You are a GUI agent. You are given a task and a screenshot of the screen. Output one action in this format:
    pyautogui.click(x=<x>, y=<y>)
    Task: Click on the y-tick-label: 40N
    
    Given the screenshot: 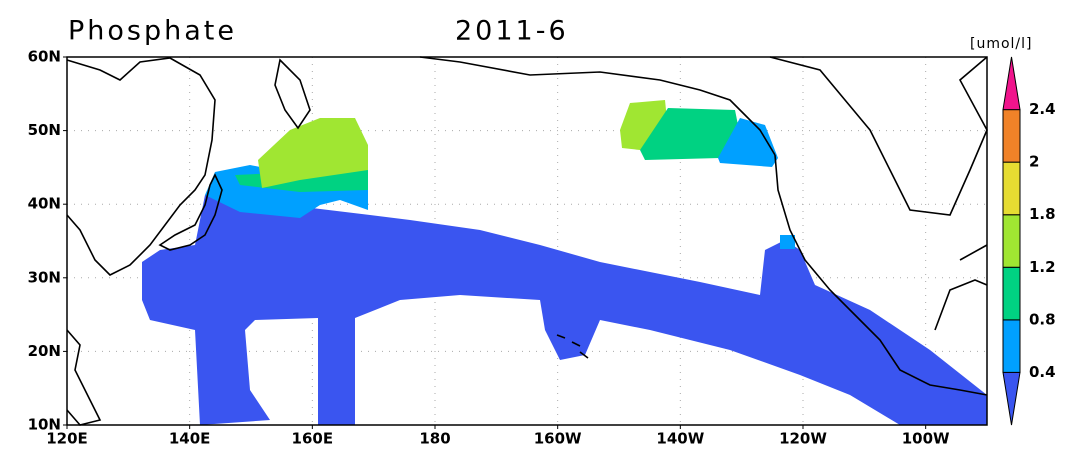 What is the action you would take?
    pyautogui.click(x=44, y=204)
    